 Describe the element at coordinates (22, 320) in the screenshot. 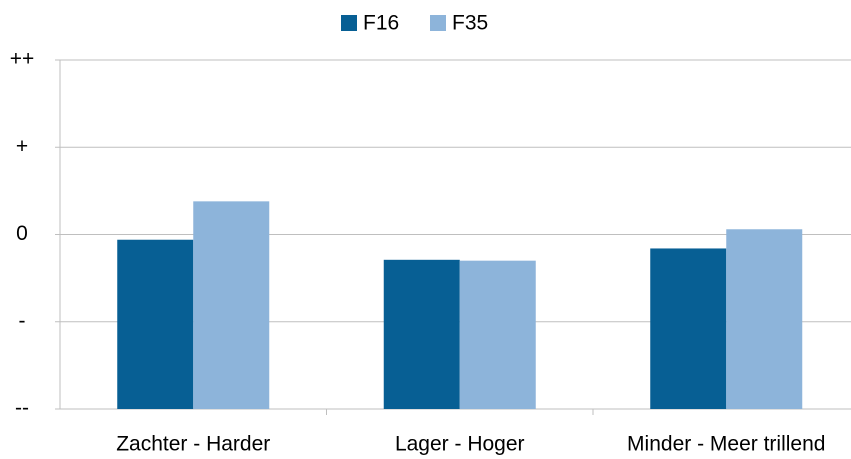

I see `y-tick-label: -` at that location.